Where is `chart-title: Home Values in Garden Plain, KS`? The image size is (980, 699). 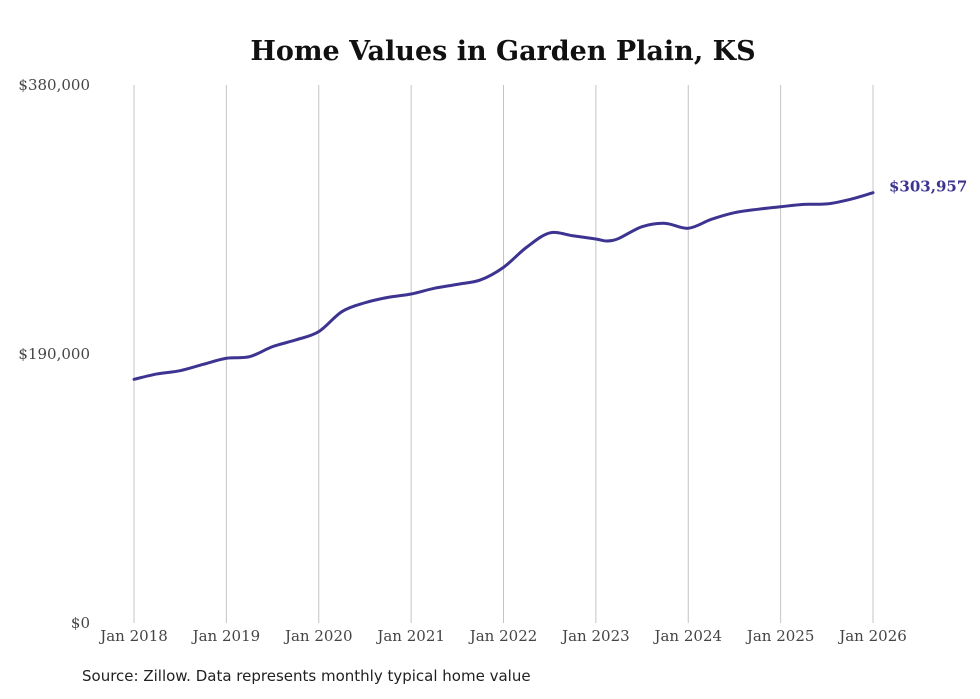
chart-title: Home Values in Garden Plain, KS is located at coordinates (502, 51).